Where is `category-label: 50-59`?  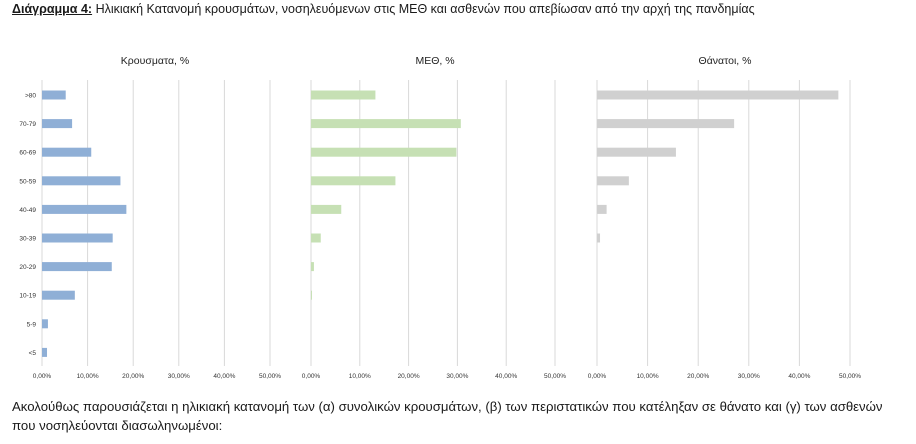 category-label: 50-59 is located at coordinates (27, 181).